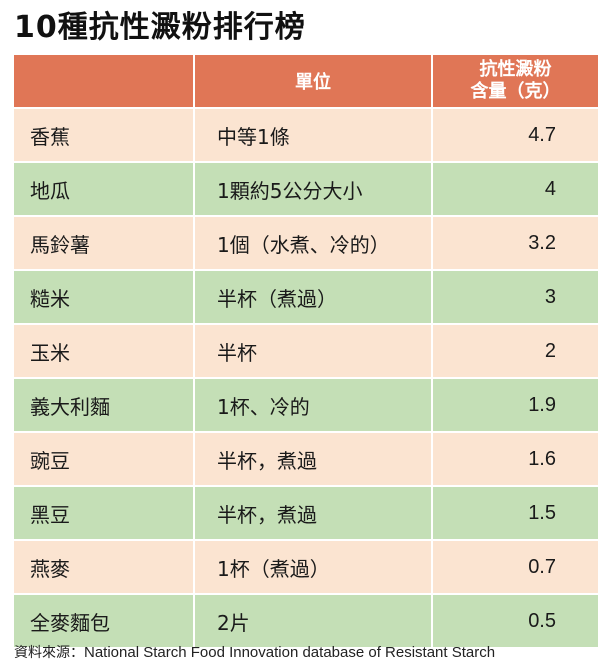 This screenshot has height=669, width=610. Describe the element at coordinates (103, 405) in the screenshot. I see `food-name-cell: 義大利麵` at that location.